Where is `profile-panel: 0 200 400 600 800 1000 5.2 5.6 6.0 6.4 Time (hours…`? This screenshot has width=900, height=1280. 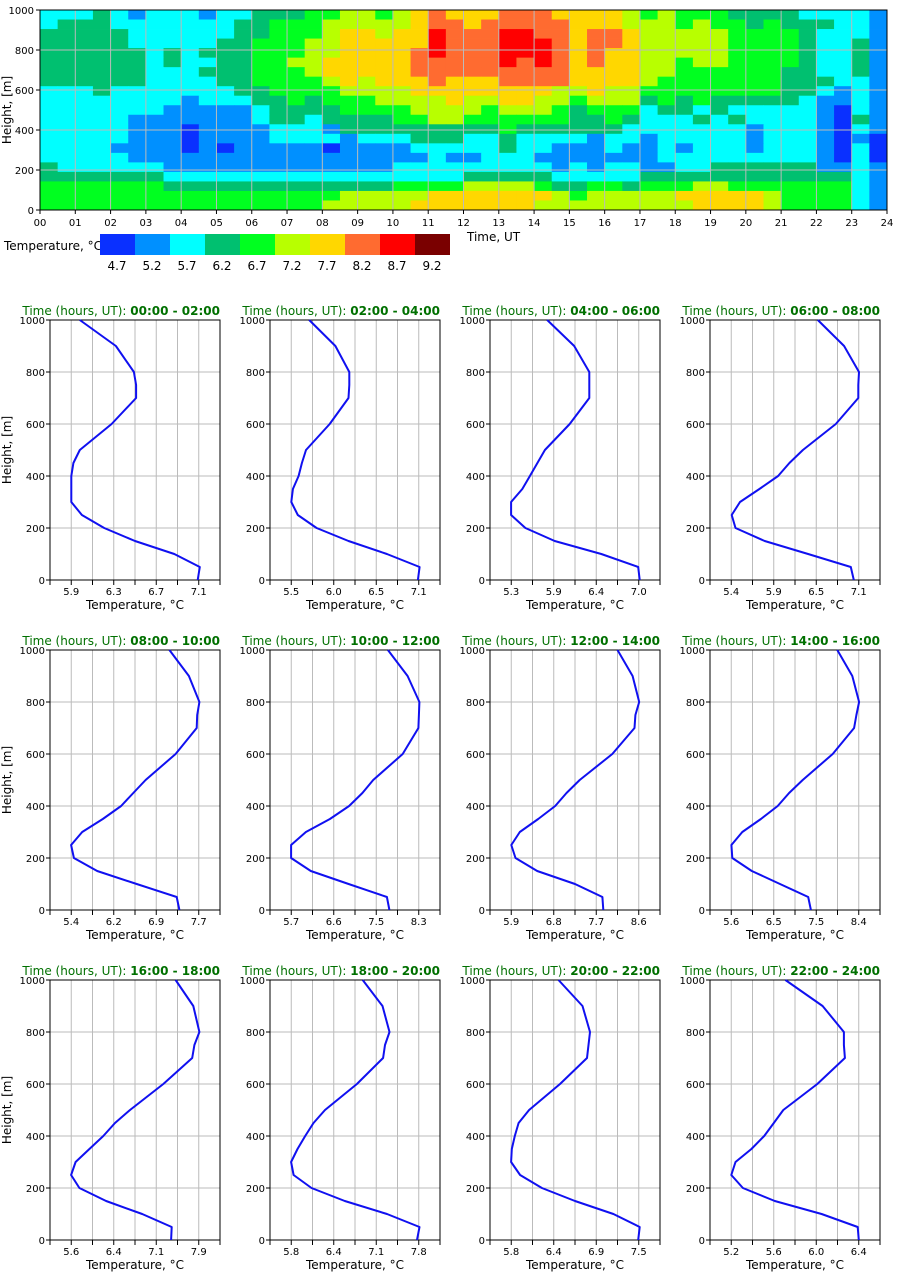
profile-panel: 0 200 400 600 800 1000 5.2 5.6 6.0 6.4 Time (hours… is located at coordinates (780, 1118).